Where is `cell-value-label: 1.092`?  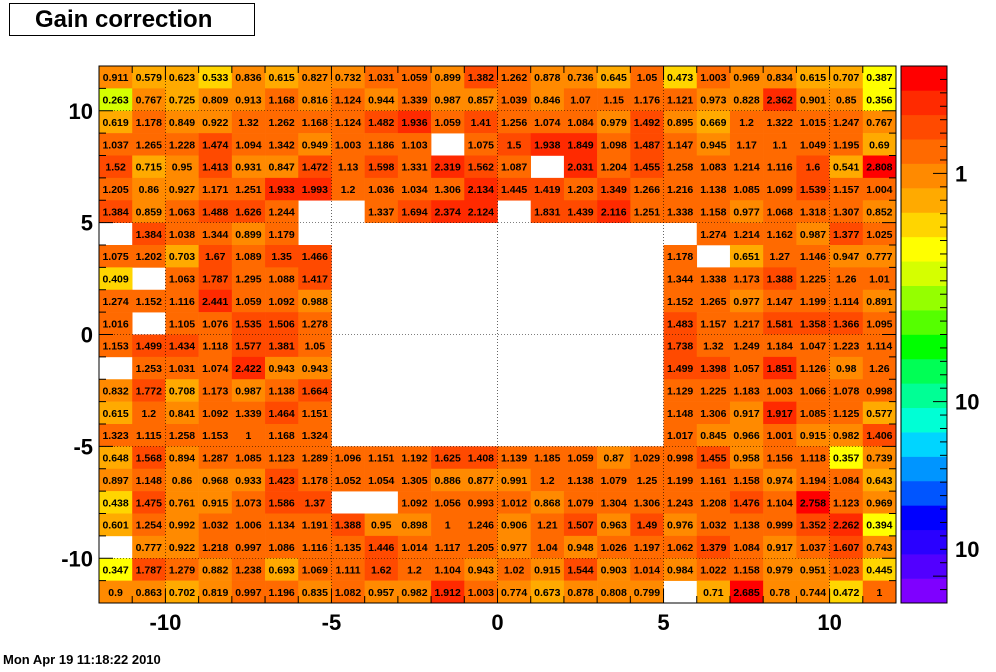
cell-value-label: 1.092 is located at coordinates (282, 302).